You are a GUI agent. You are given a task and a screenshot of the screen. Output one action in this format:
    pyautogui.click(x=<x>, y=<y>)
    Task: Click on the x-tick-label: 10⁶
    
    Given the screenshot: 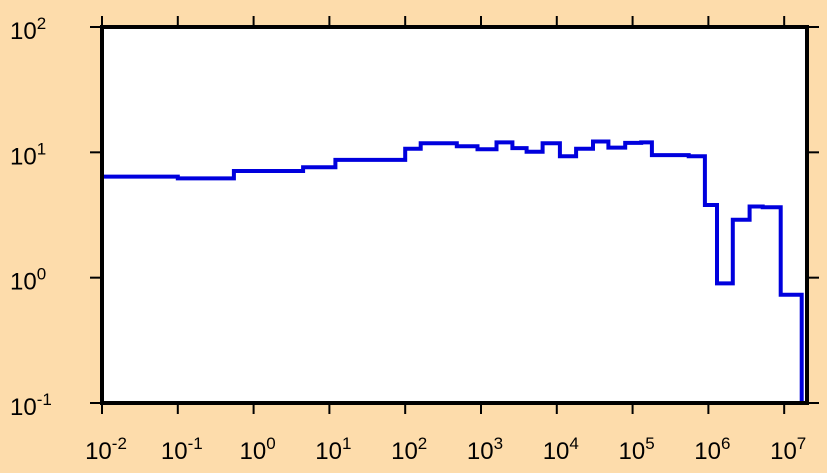 What is the action you would take?
    pyautogui.click(x=712, y=449)
    